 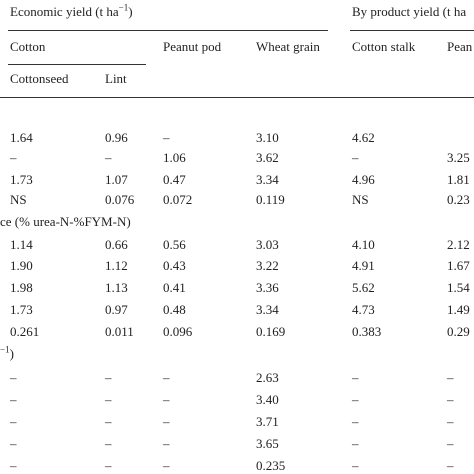 I want to click on cell: 1.98, so click(x=21, y=287).